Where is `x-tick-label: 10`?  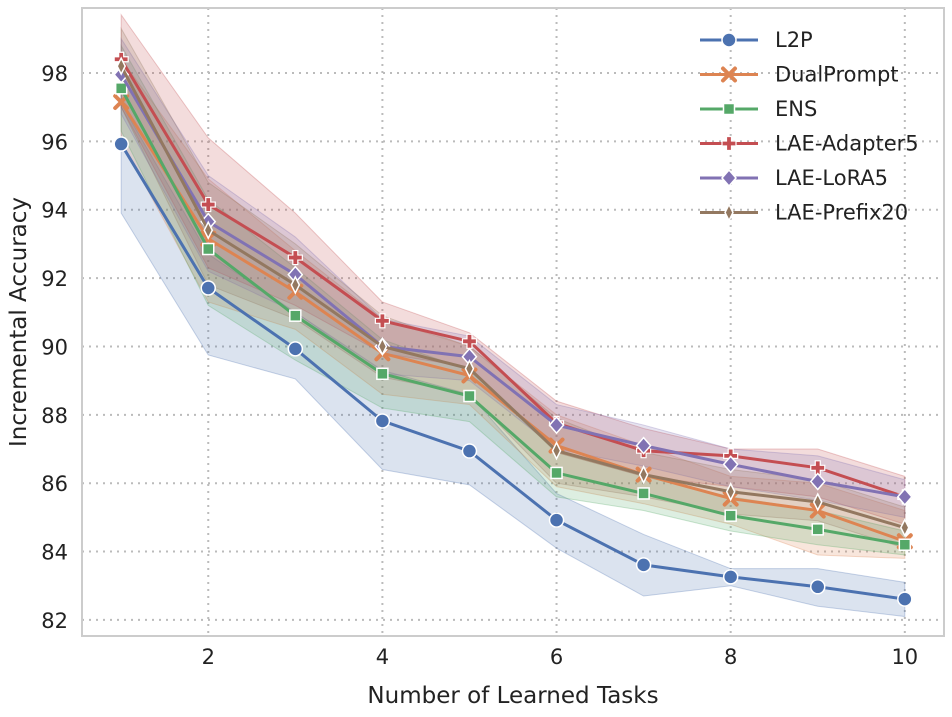 x-tick-label: 10 is located at coordinates (904, 657).